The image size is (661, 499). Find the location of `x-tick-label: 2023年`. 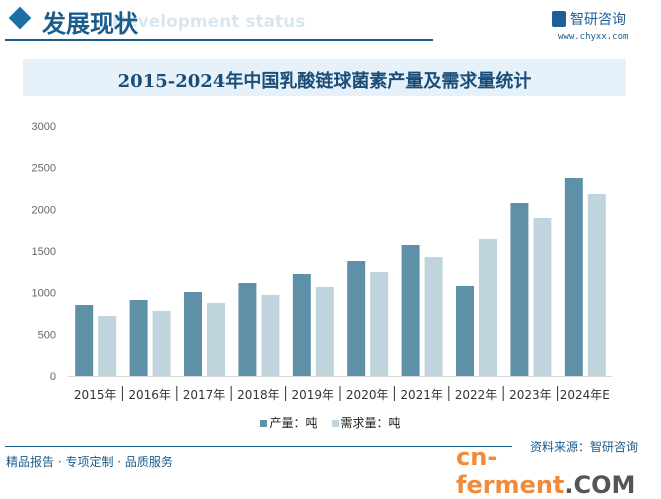

x-tick-label: 2023年 is located at coordinates (530, 395).